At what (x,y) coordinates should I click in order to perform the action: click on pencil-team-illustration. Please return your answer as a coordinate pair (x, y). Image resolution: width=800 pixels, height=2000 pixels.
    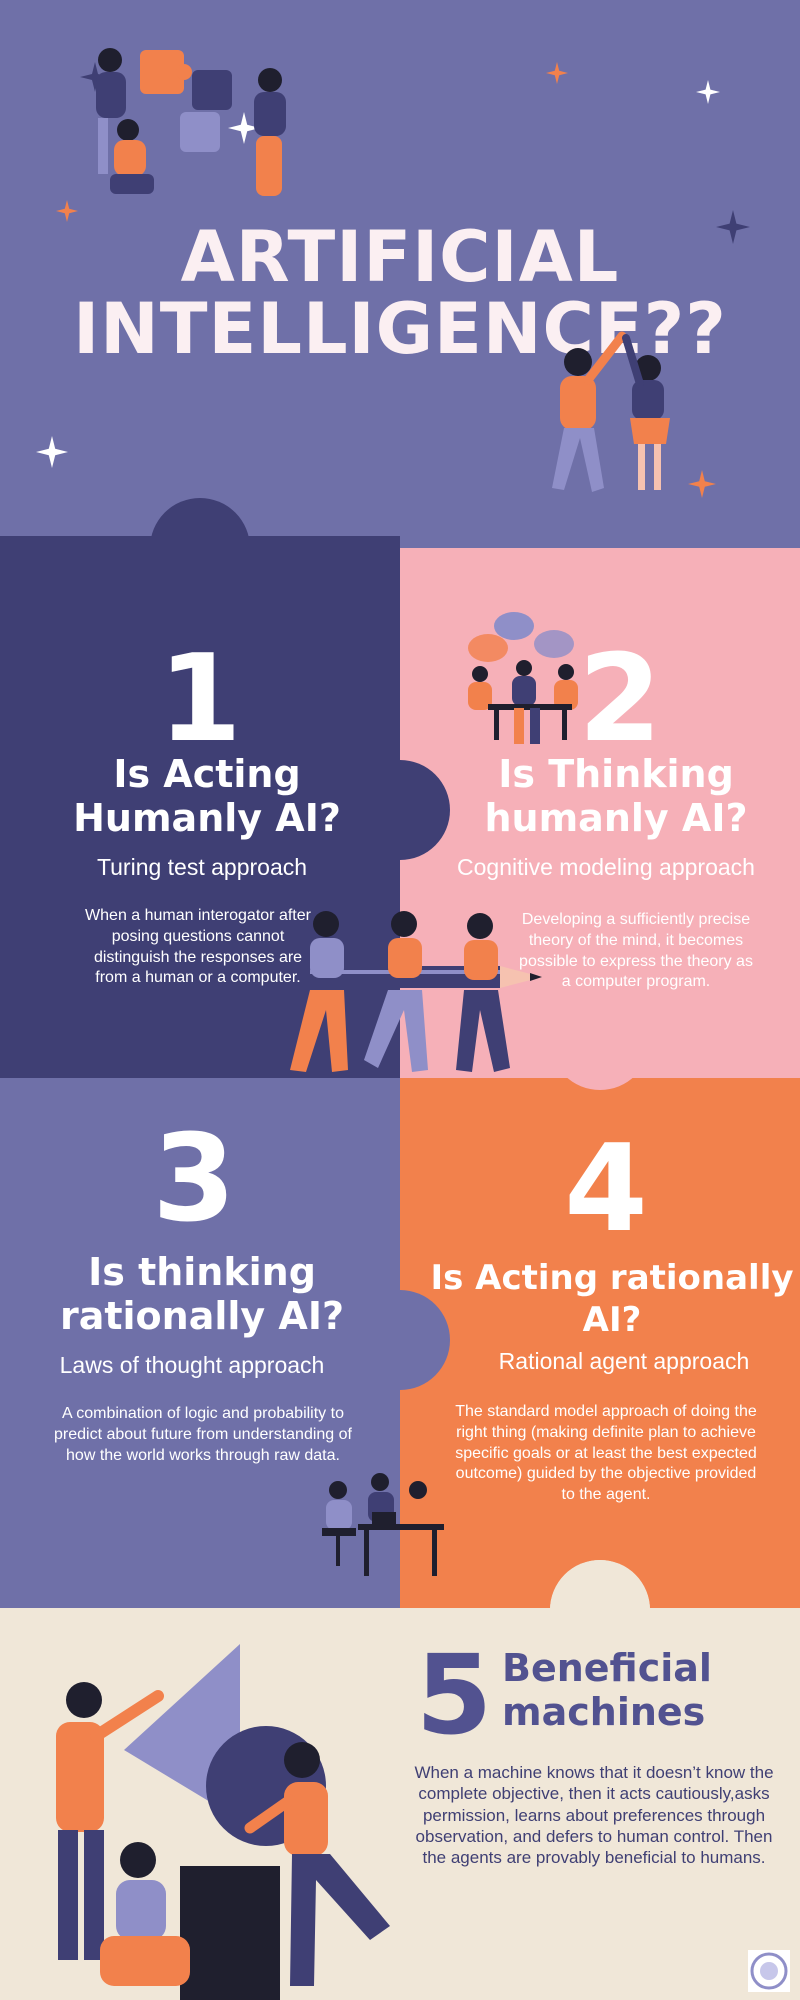
    Looking at the image, I should click on (416, 991).